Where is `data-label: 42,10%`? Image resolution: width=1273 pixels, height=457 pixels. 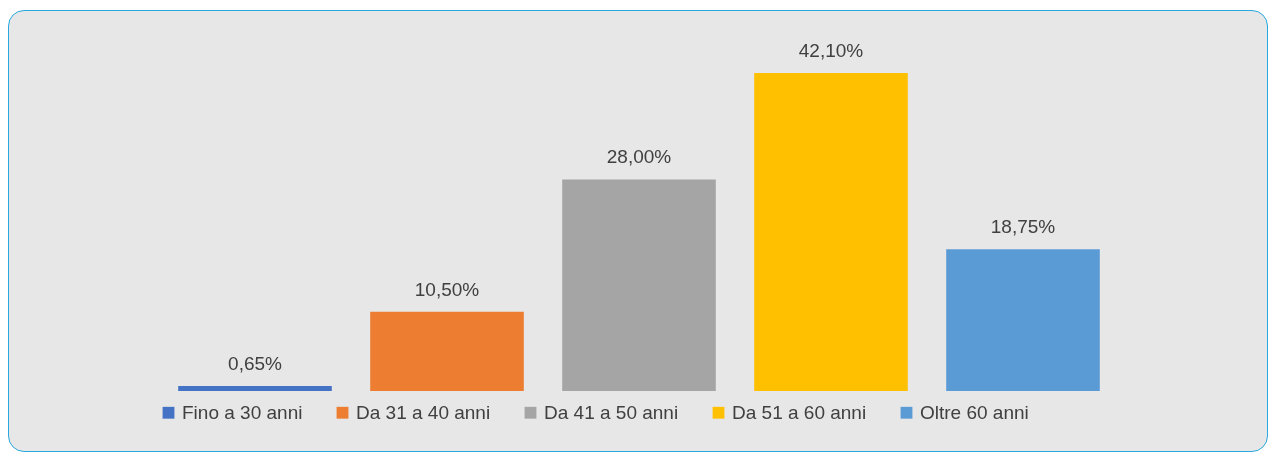 data-label: 42,10% is located at coordinates (831, 50).